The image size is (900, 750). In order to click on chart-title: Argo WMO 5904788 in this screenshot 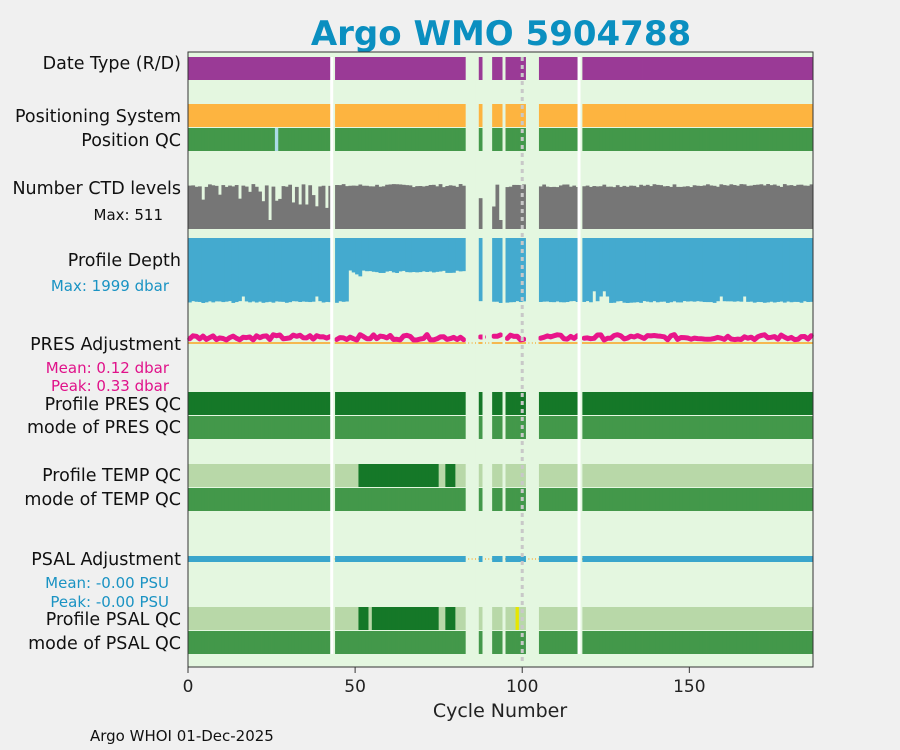, I will do `click(501, 34)`.